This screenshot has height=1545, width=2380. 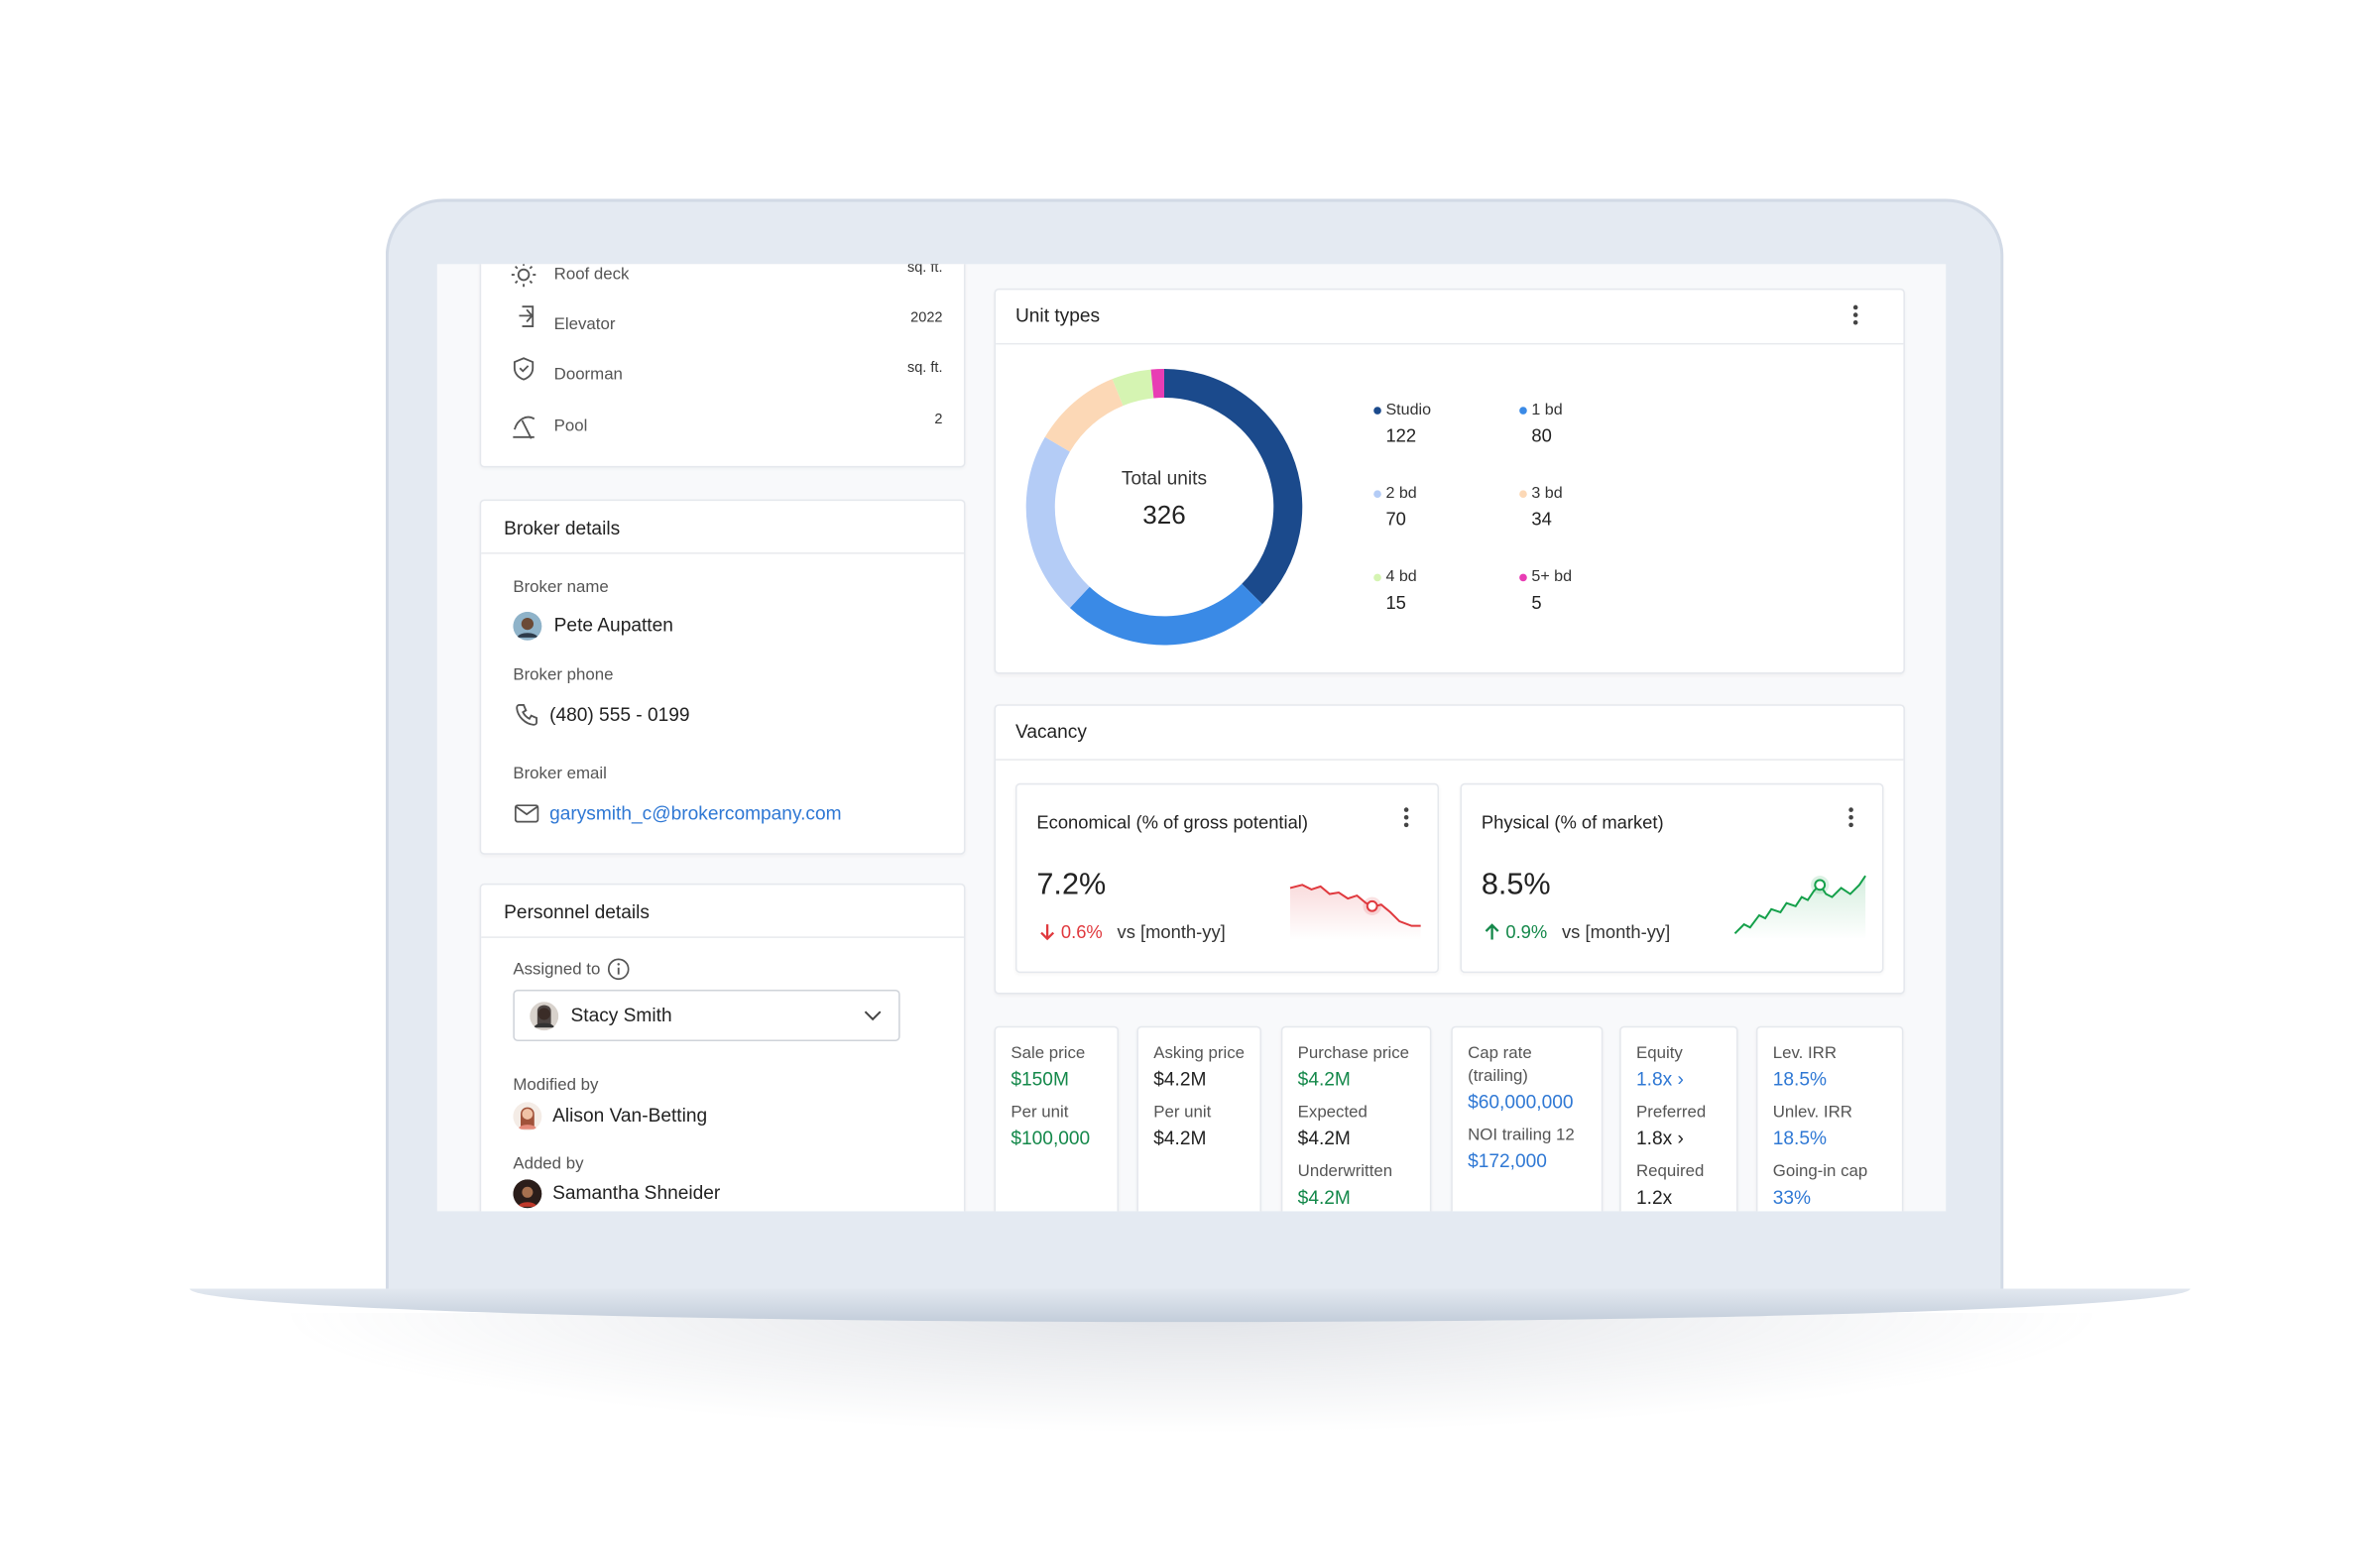 I want to click on amenity-label: Roof deck, so click(x=591, y=275).